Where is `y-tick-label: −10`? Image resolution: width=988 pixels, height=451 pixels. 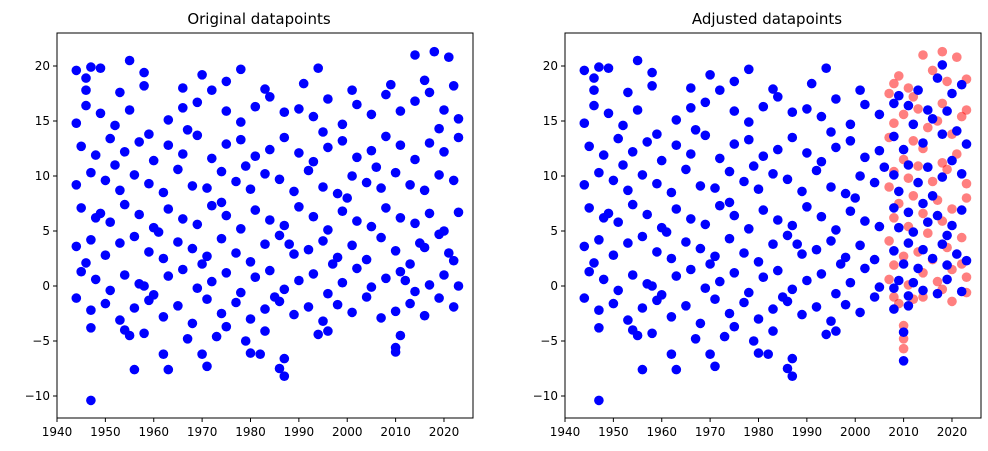
y-tick-label: −10 is located at coordinates (37, 396).